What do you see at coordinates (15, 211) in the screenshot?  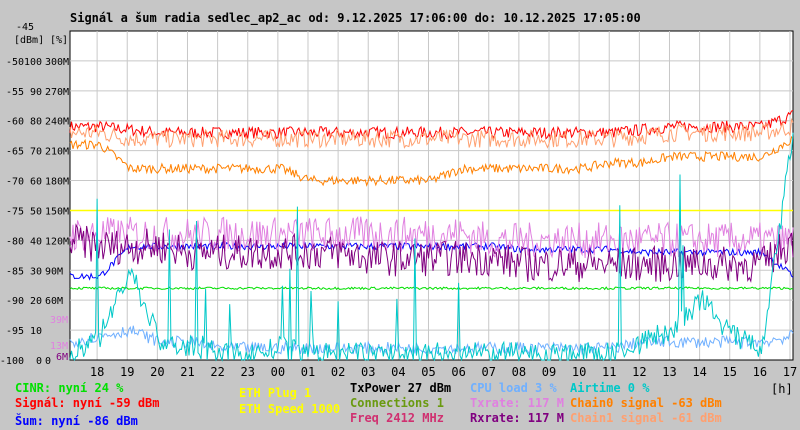 I see `y-tick-dbm: -75` at bounding box center [15, 211].